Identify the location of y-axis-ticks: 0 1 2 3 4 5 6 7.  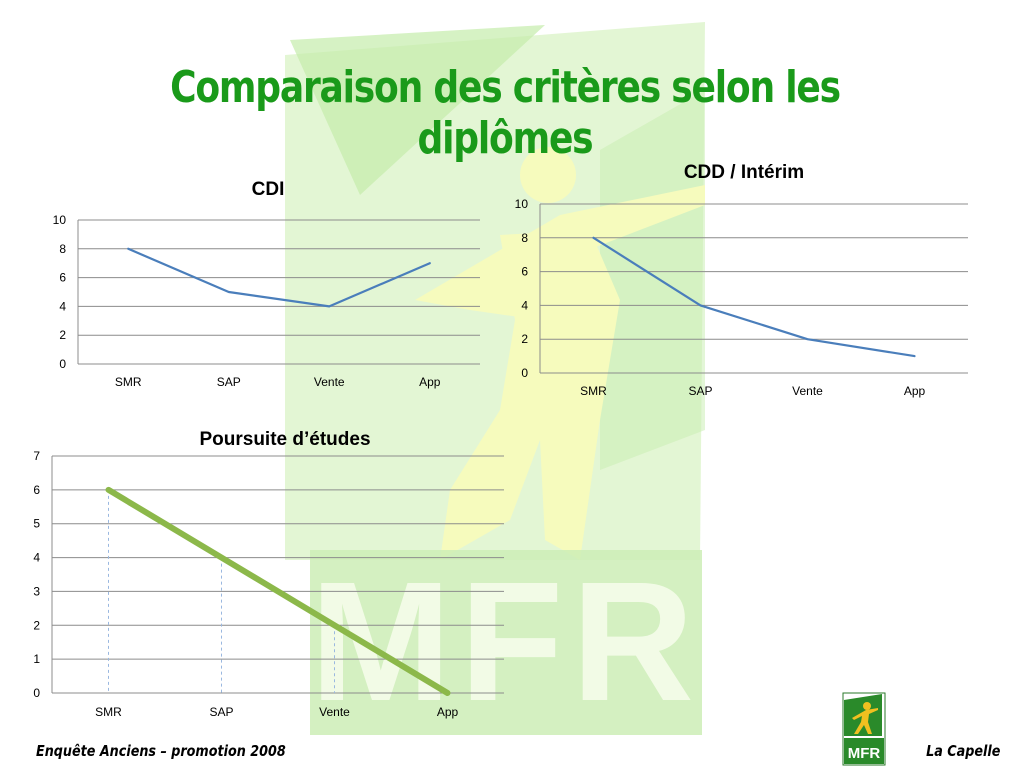
(36, 574).